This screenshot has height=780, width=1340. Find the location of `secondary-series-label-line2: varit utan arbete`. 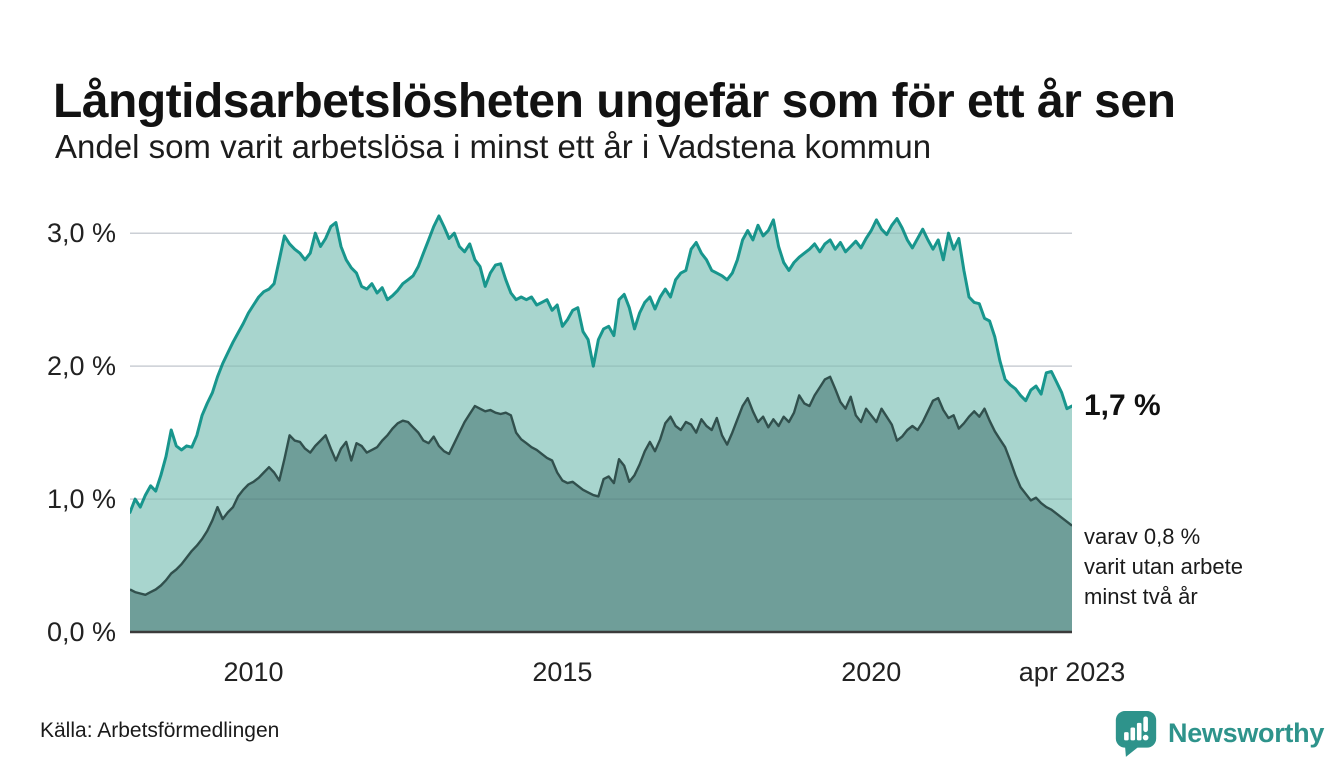

secondary-series-label-line2: varit utan arbete is located at coordinates (1163, 566).